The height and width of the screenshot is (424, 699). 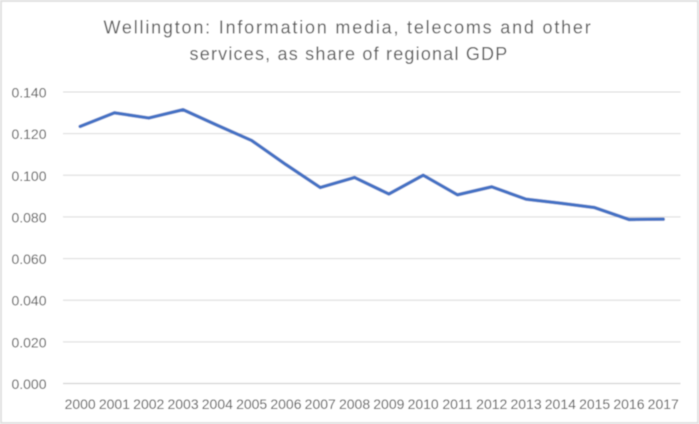 I want to click on svg-text: 2004, so click(x=217, y=404).